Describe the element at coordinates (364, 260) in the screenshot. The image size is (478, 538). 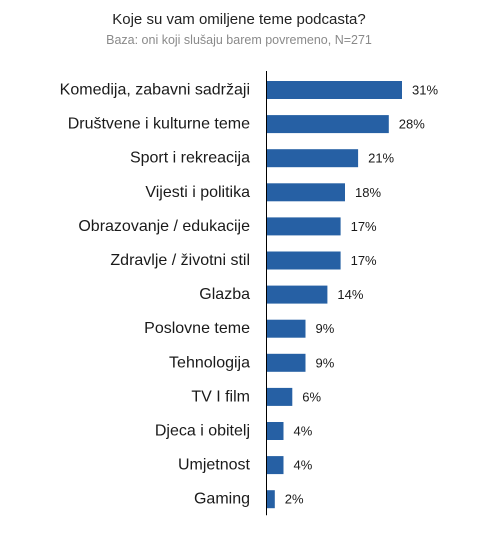
I see `value-label-5: 17%` at that location.